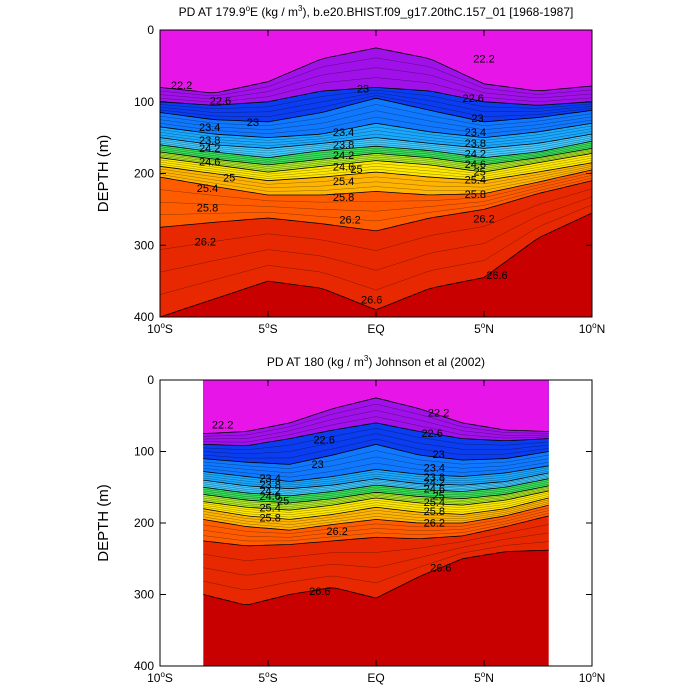 The image size is (700, 700). I want to click on contour-line-23.8, so click(376, 481).